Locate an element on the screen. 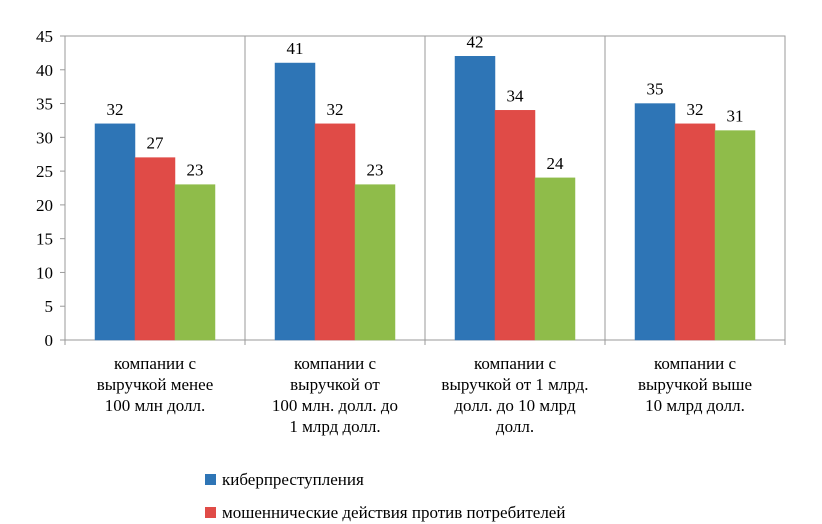  y-tick-label: 5 is located at coordinates (49, 306).